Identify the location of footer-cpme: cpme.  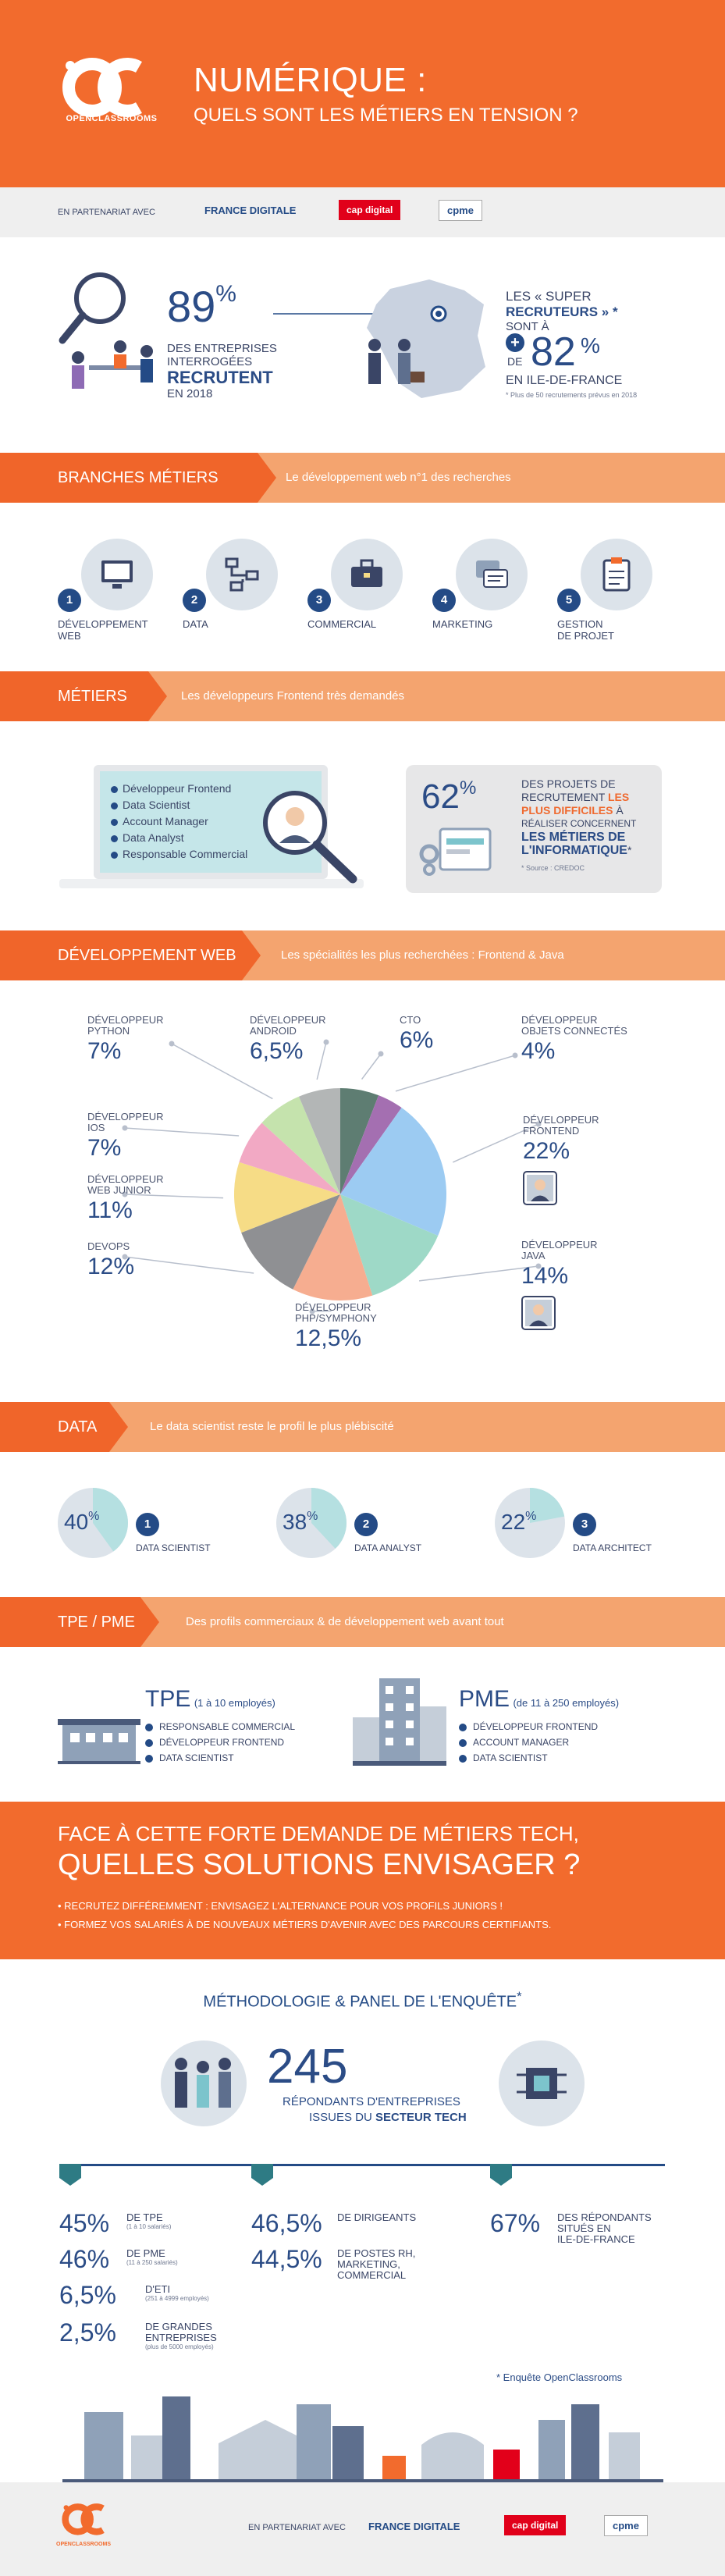
(626, 2525).